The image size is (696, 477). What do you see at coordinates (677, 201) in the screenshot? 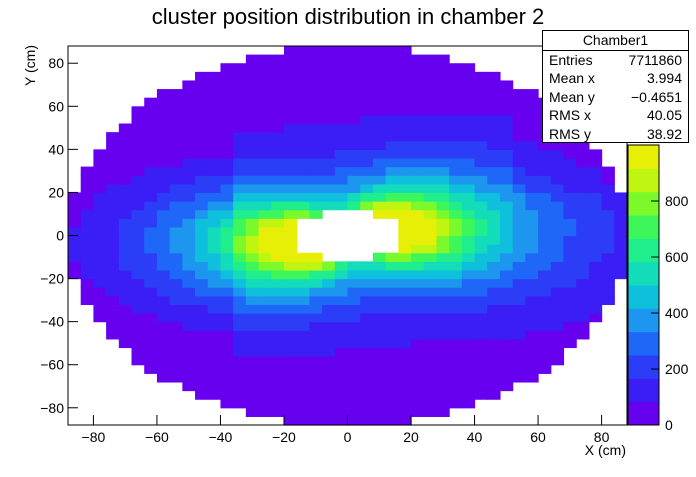
I see `z-tick-label: 800` at bounding box center [677, 201].